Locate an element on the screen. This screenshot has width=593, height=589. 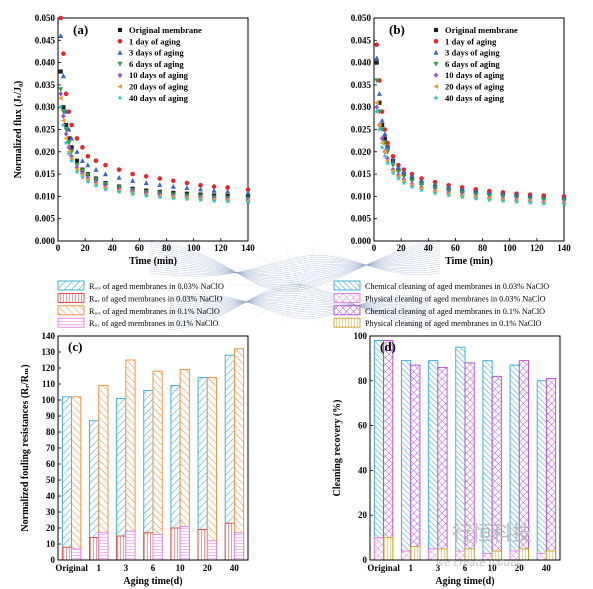
y-tick-label: 0.005 is located at coordinates (45, 219).